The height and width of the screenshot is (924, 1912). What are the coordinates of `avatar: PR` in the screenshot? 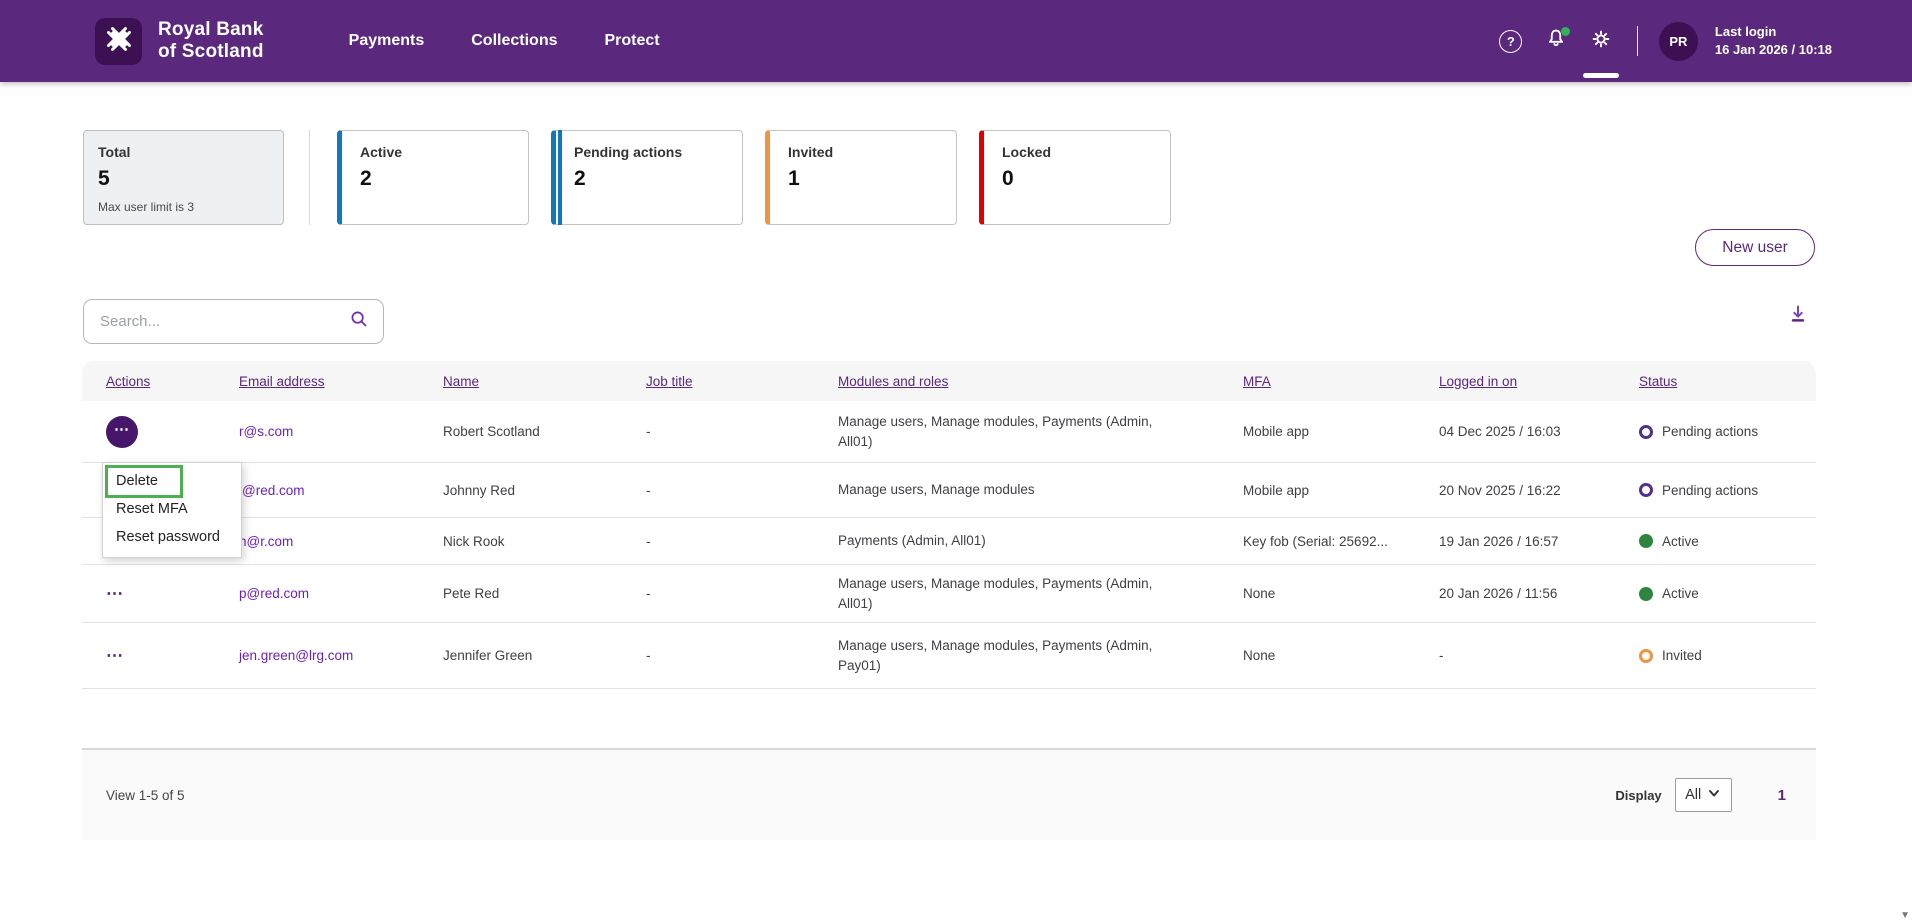 It's located at (1678, 41).